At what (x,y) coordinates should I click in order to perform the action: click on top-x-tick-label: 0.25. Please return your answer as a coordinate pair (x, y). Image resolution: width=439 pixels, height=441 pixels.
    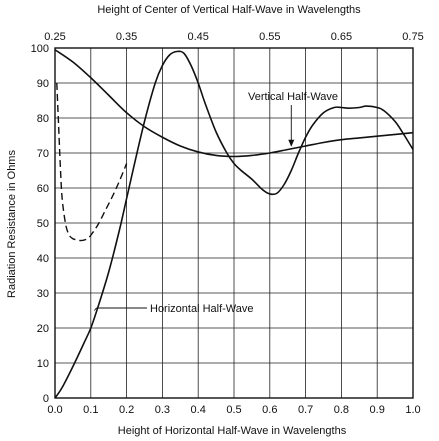
    Looking at the image, I should click on (54, 37).